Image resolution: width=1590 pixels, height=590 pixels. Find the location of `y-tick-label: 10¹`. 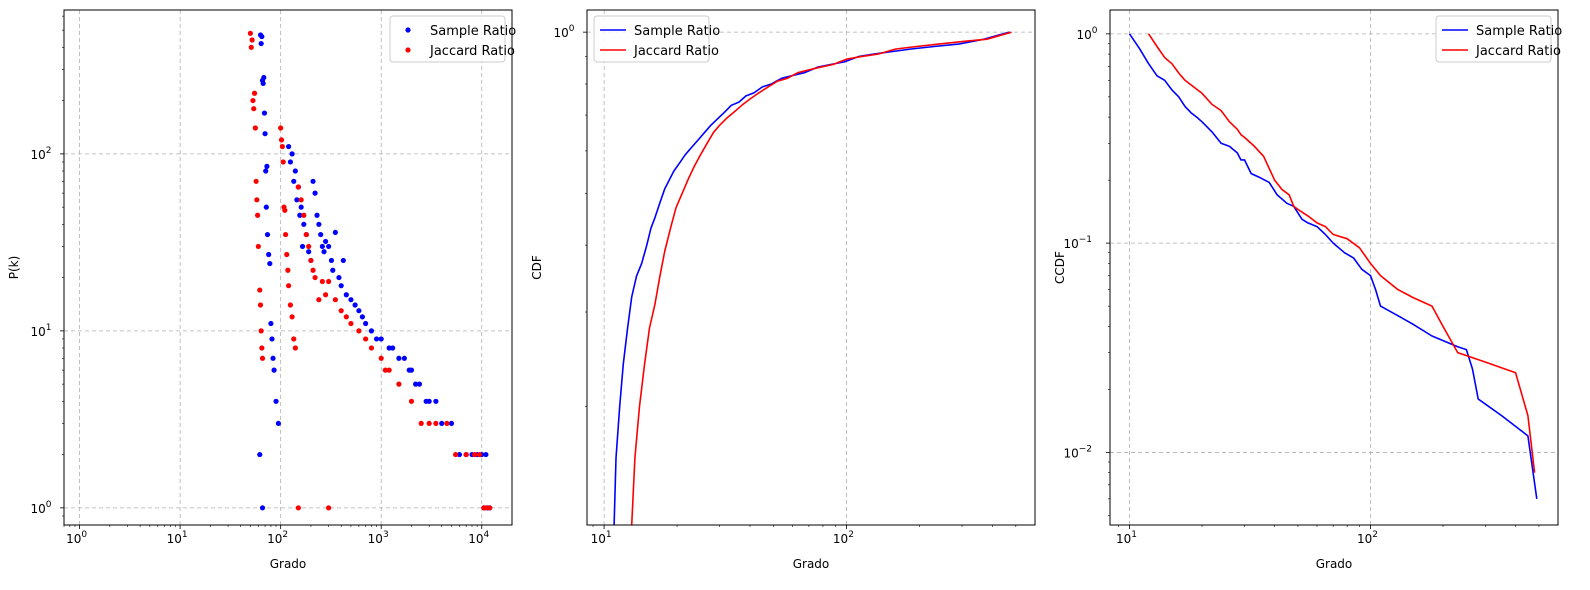

y-tick-label: 10¹ is located at coordinates (40, 331).